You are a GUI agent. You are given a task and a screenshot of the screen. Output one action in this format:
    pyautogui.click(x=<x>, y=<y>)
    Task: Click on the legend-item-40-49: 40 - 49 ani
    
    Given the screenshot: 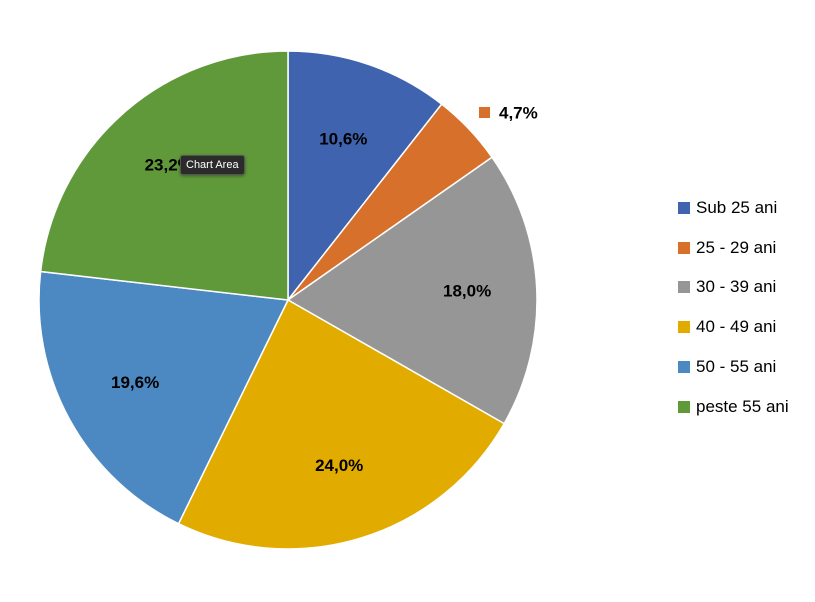 What is the action you would take?
    pyautogui.click(x=733, y=327)
    